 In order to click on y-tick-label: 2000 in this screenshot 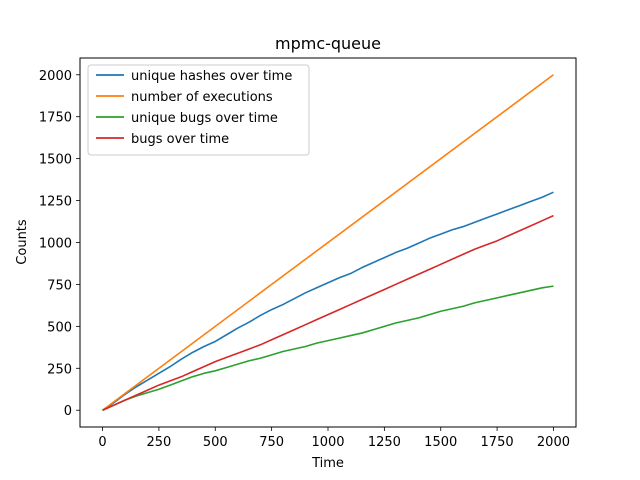, I will do `click(55, 76)`.